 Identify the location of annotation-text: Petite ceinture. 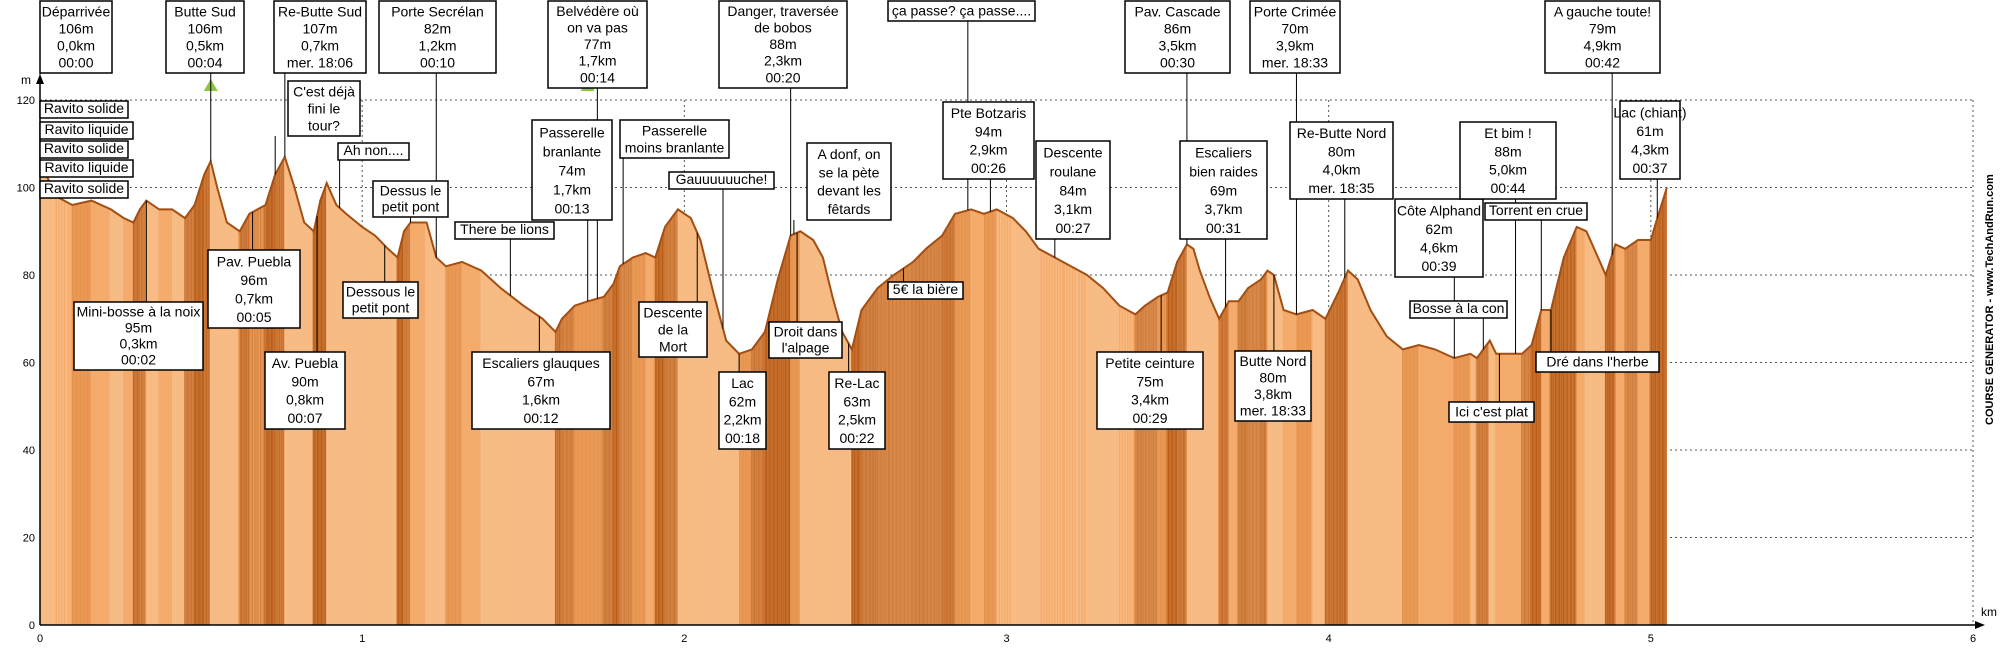
(1150, 363).